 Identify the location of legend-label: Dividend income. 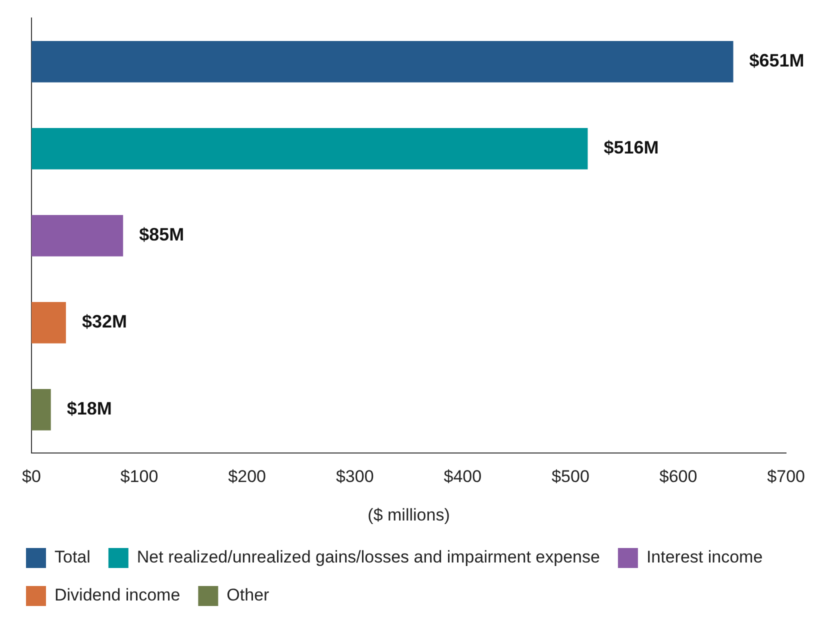
(117, 595).